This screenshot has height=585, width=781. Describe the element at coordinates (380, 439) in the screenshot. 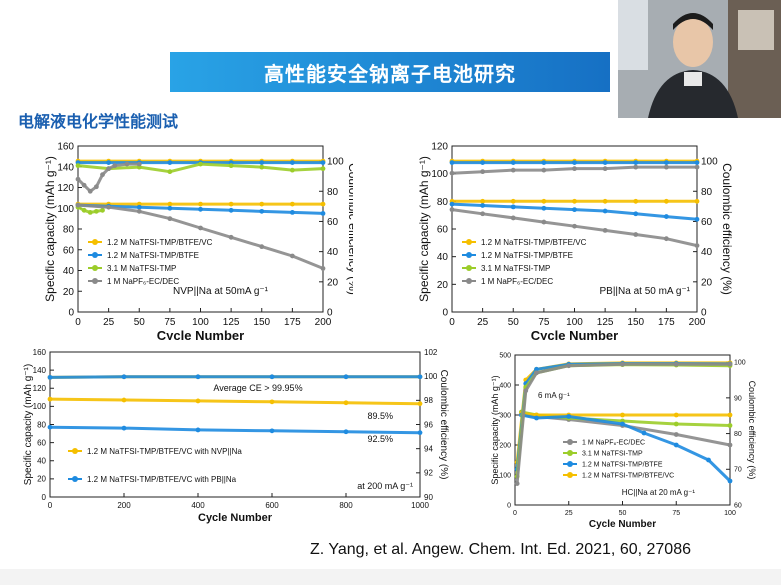

I see `chart-annotation: 92.5%` at that location.